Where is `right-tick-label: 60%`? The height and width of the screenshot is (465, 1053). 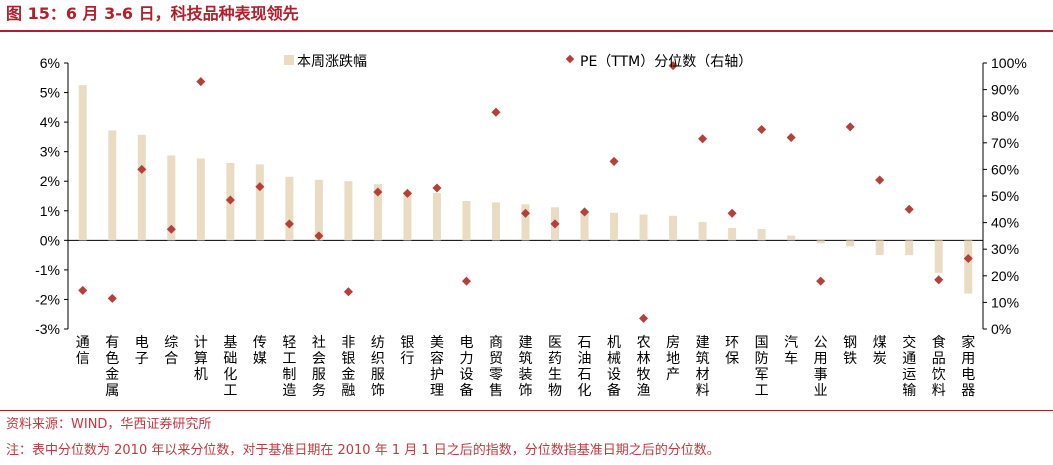 right-tick-label: 60% is located at coordinates (1005, 169).